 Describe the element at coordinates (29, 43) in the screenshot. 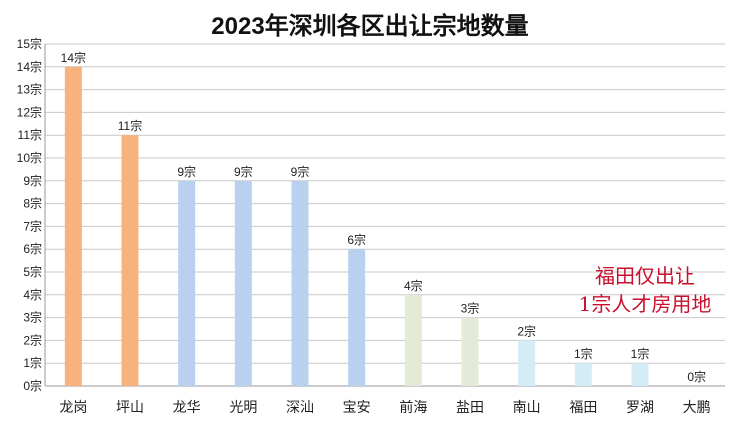

I see `y-tick-label: 15宗` at that location.